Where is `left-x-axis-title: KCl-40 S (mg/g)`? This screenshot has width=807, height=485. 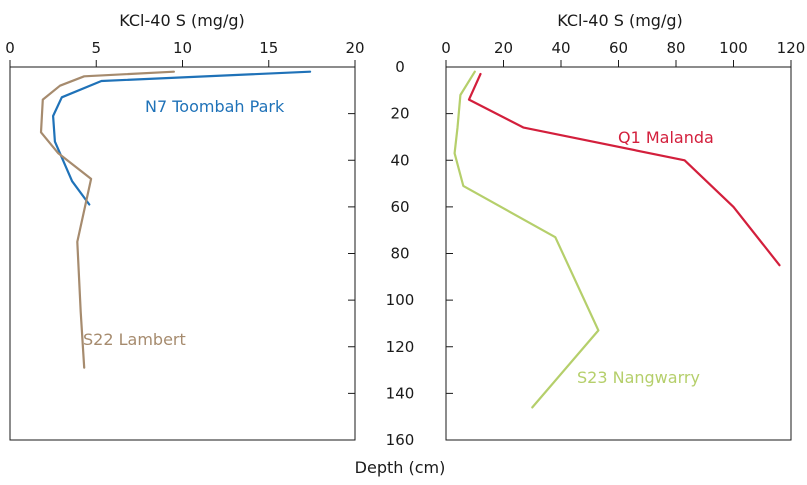 left-x-axis-title: KCl-40 S (mg/g) is located at coordinates (181, 20).